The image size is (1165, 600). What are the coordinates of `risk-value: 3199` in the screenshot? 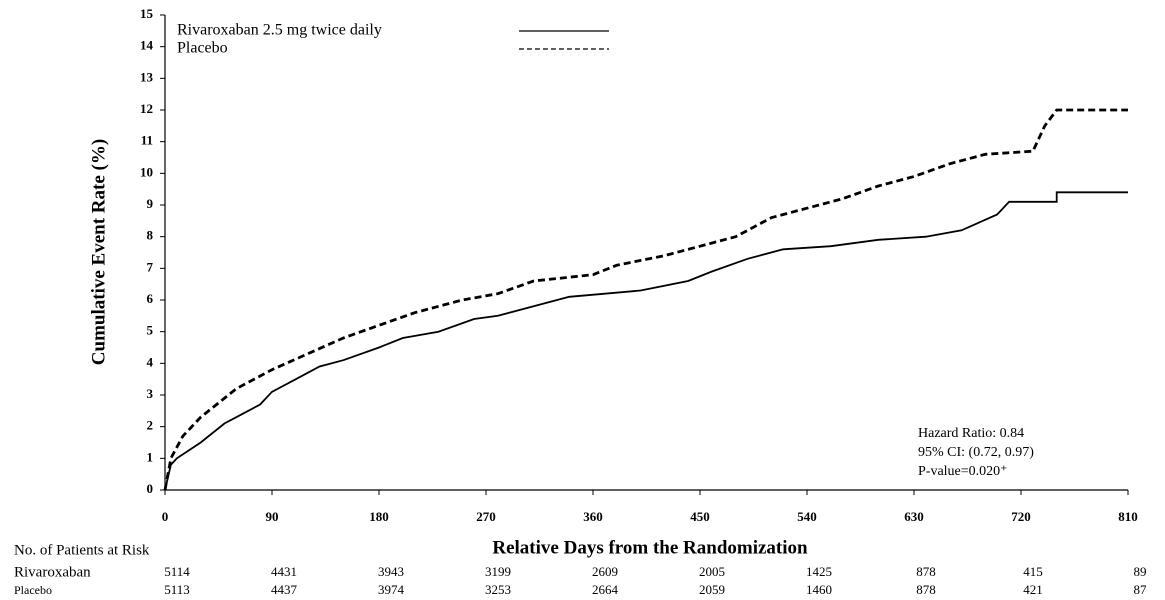 It's located at (498, 571).